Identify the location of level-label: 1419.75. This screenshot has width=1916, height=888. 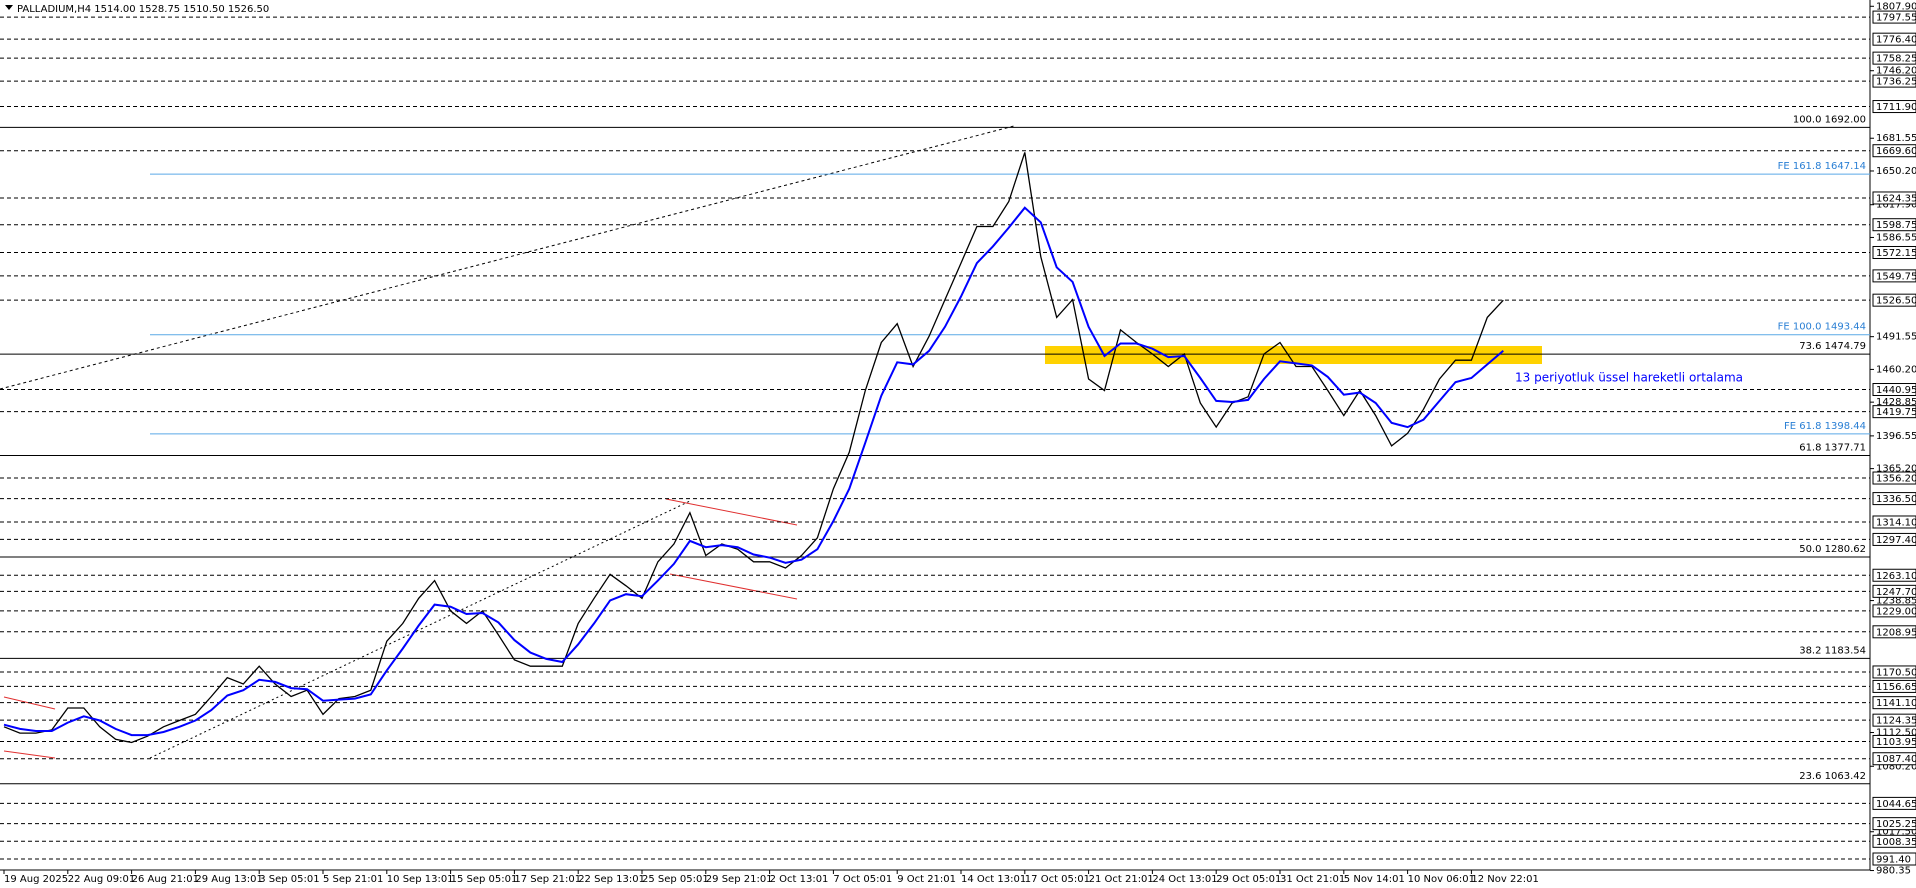
(1896, 412).